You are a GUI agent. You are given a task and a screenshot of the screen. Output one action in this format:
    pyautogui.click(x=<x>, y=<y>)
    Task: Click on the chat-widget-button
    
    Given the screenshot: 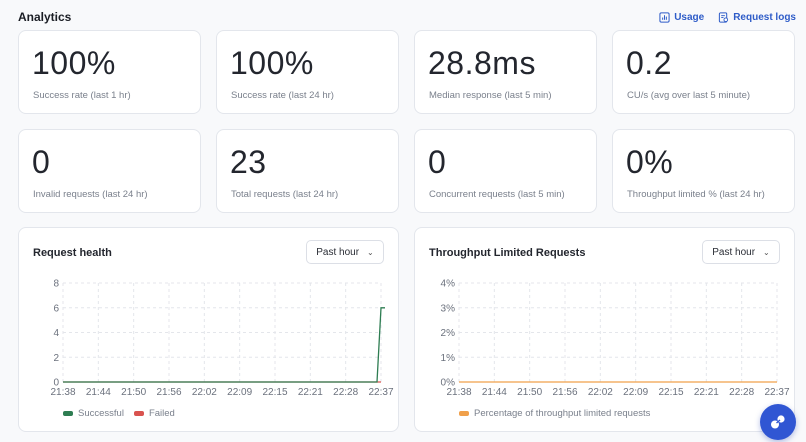 What is the action you would take?
    pyautogui.click(x=778, y=422)
    